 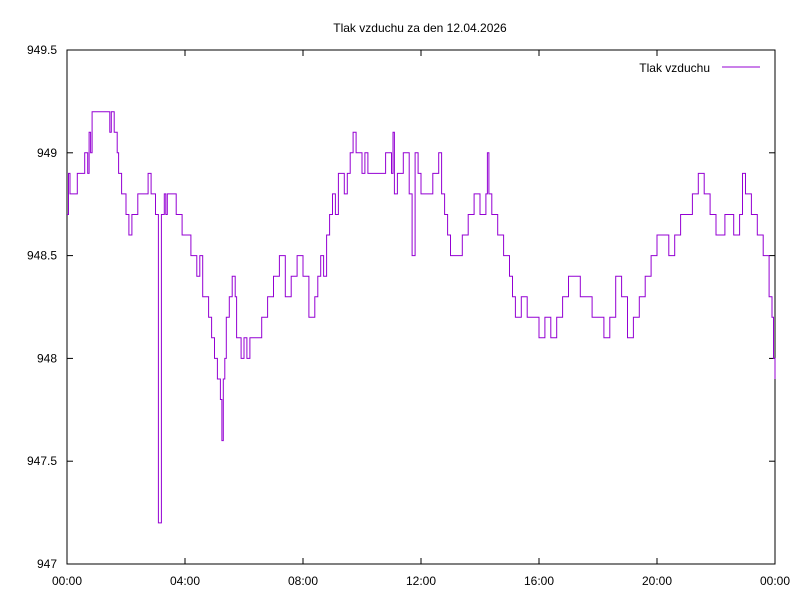 I want to click on x-tick-label: 12:00, so click(x=421, y=581).